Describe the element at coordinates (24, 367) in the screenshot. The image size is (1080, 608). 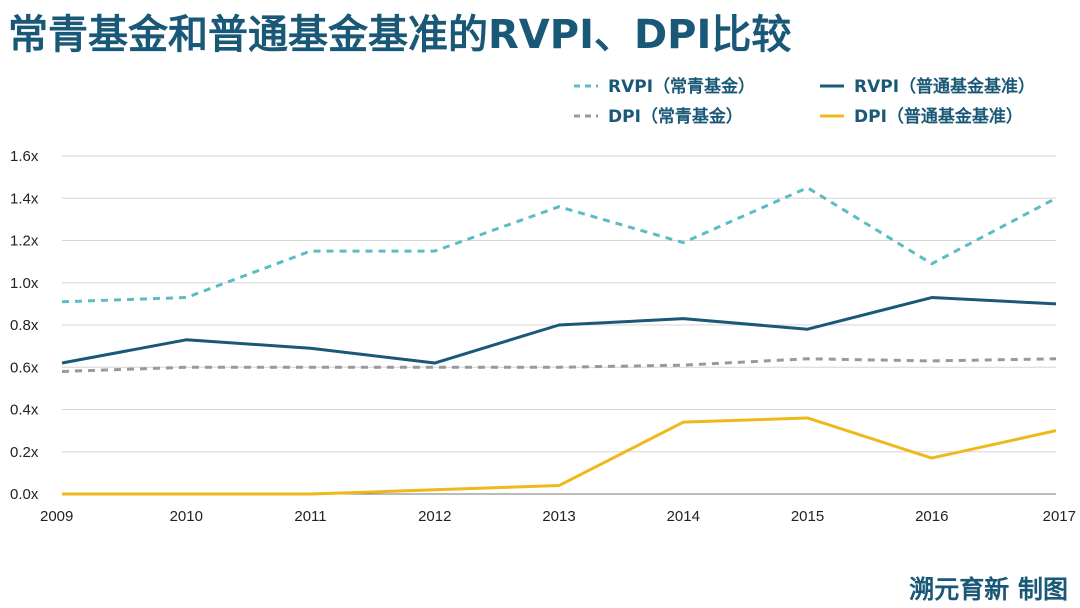
I see `y-tick-label: 0.6x` at that location.